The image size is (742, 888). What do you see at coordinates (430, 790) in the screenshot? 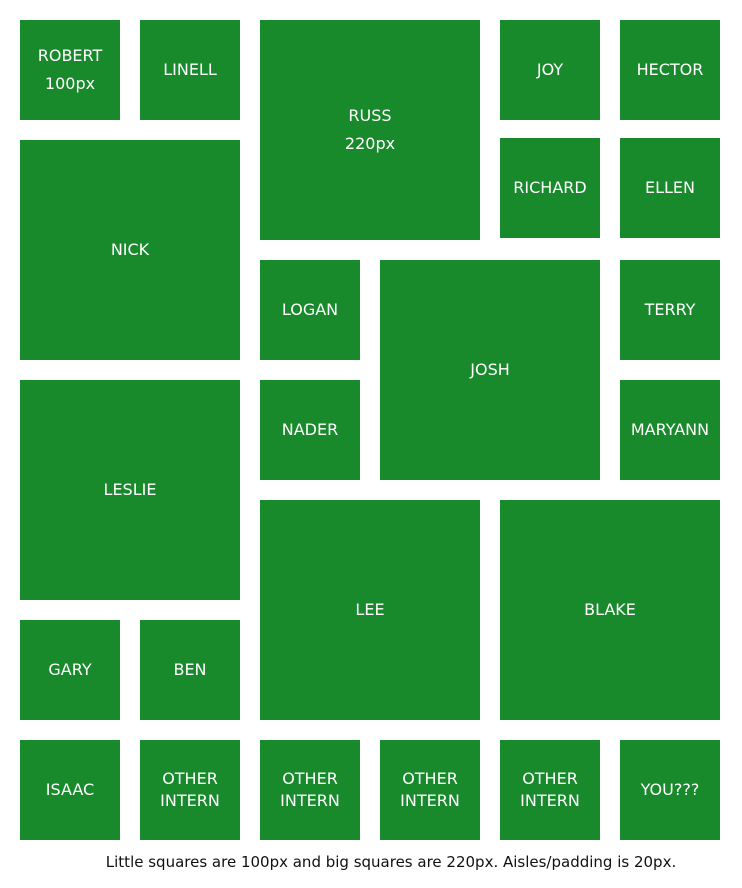
I see `tile-other-intern-3: OTHER INTERN` at bounding box center [430, 790].